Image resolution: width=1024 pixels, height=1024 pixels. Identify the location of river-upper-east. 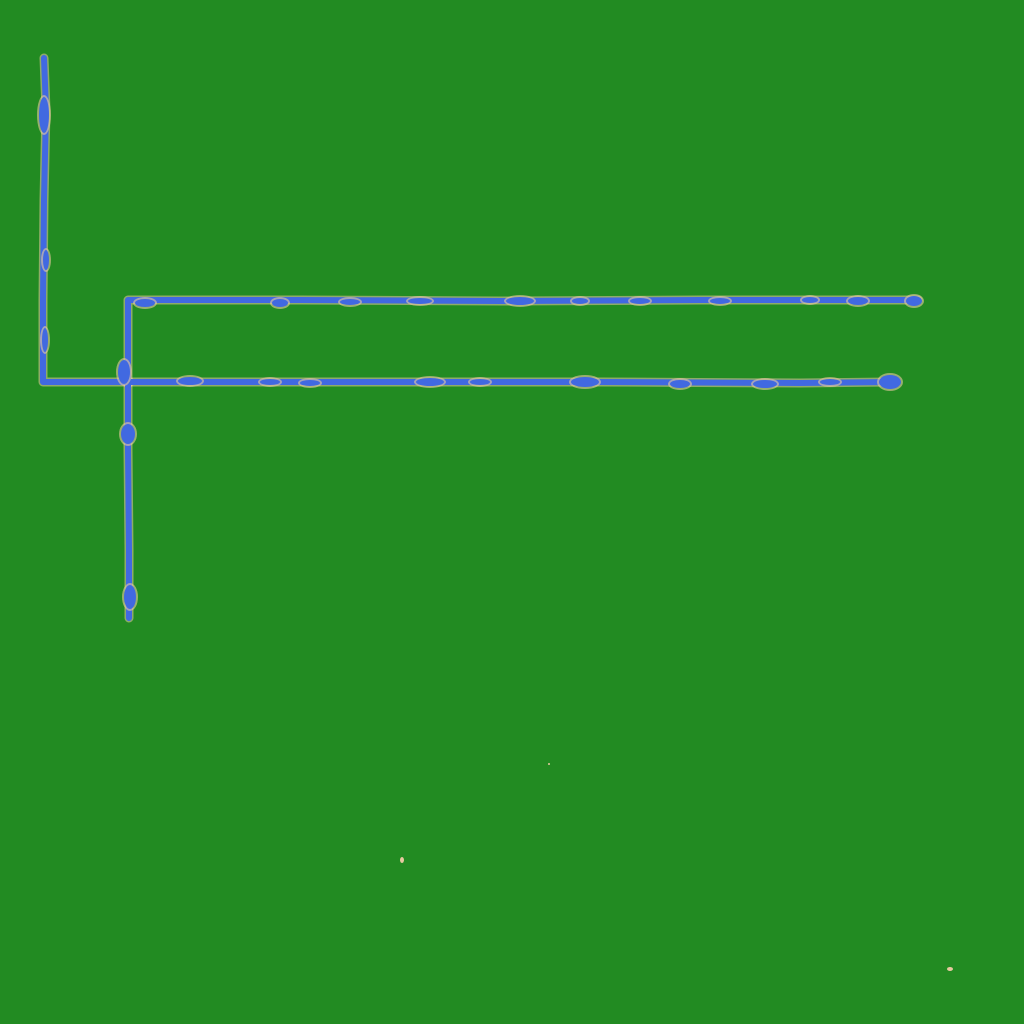
(523, 342).